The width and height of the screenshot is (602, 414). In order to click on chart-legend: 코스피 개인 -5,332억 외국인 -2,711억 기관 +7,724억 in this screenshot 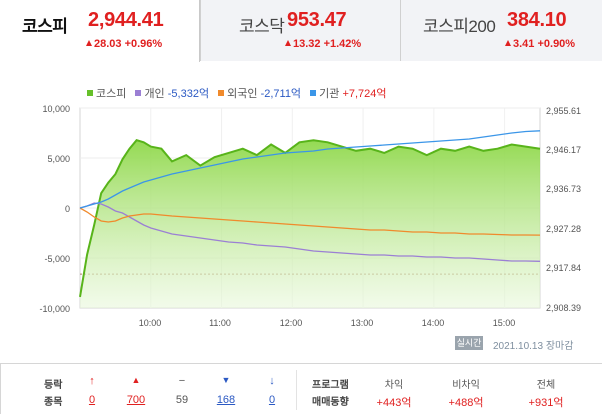, I will do `click(240, 93)`.